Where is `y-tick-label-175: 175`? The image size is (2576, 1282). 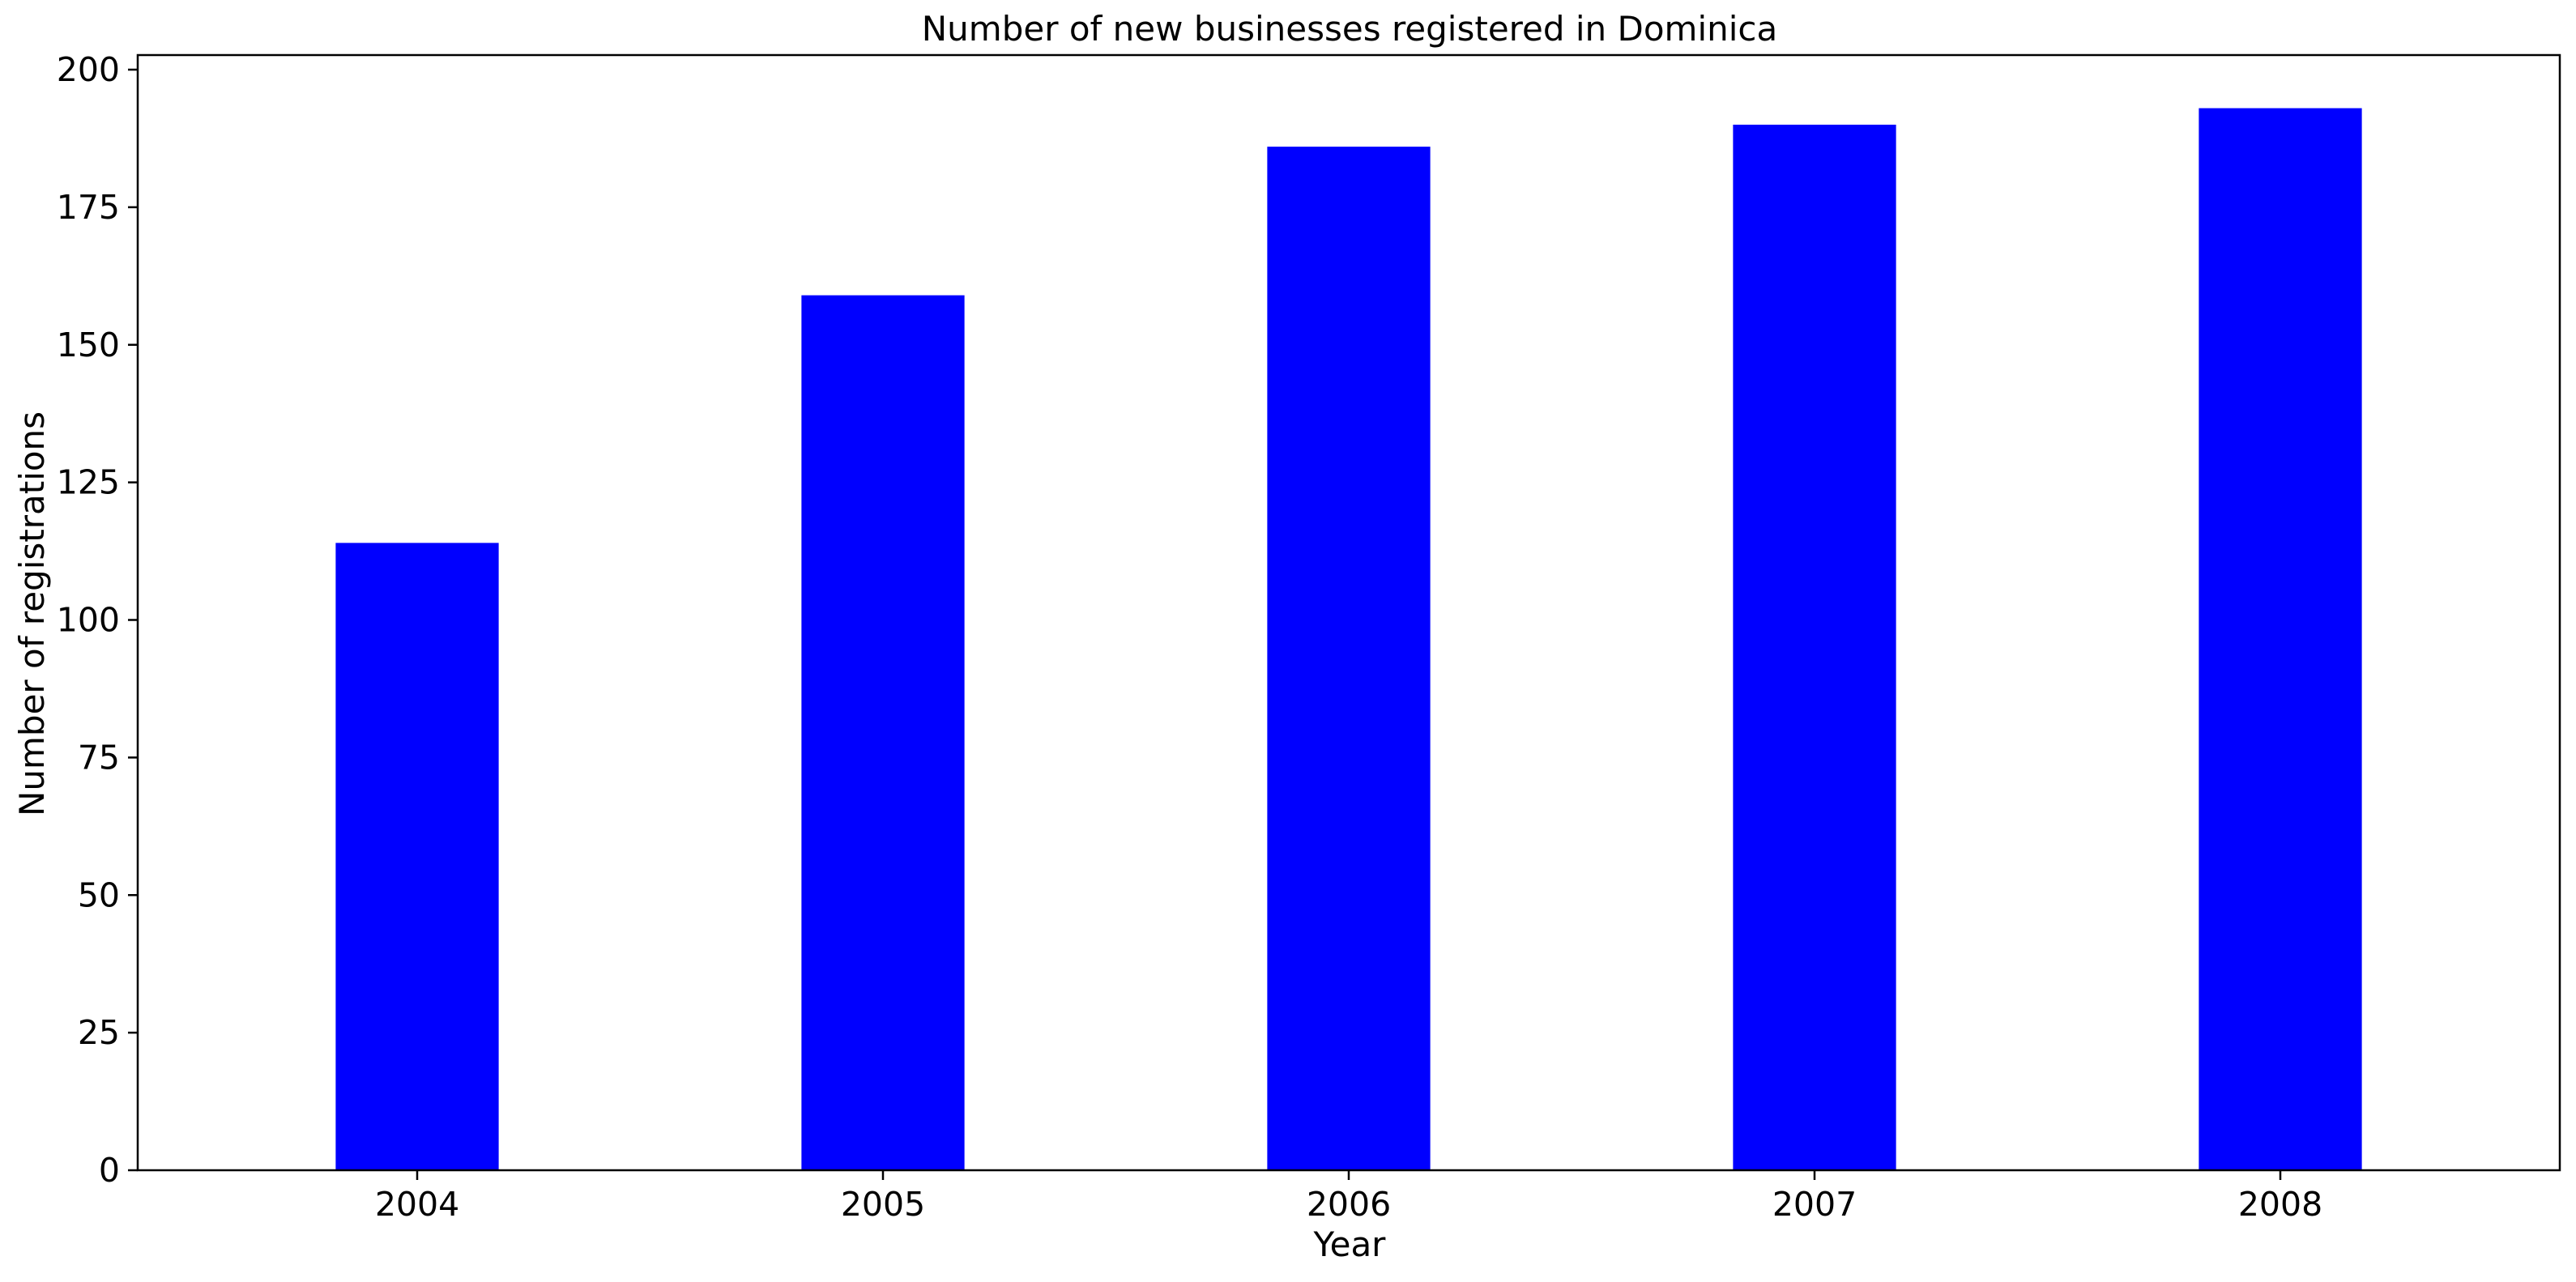
y-tick-label-175: 175 is located at coordinates (89, 207).